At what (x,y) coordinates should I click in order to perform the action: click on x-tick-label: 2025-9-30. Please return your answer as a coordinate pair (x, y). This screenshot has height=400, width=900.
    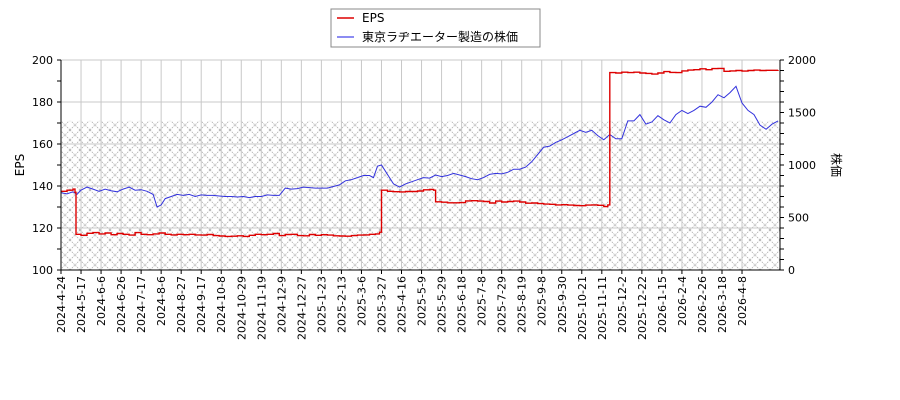
    Looking at the image, I should click on (562, 304).